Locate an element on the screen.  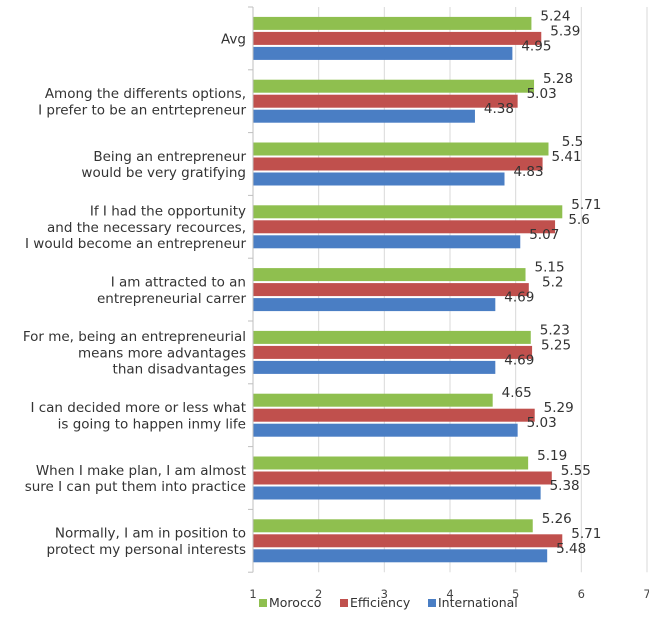
value-label: 4.95 is located at coordinates (536, 46).